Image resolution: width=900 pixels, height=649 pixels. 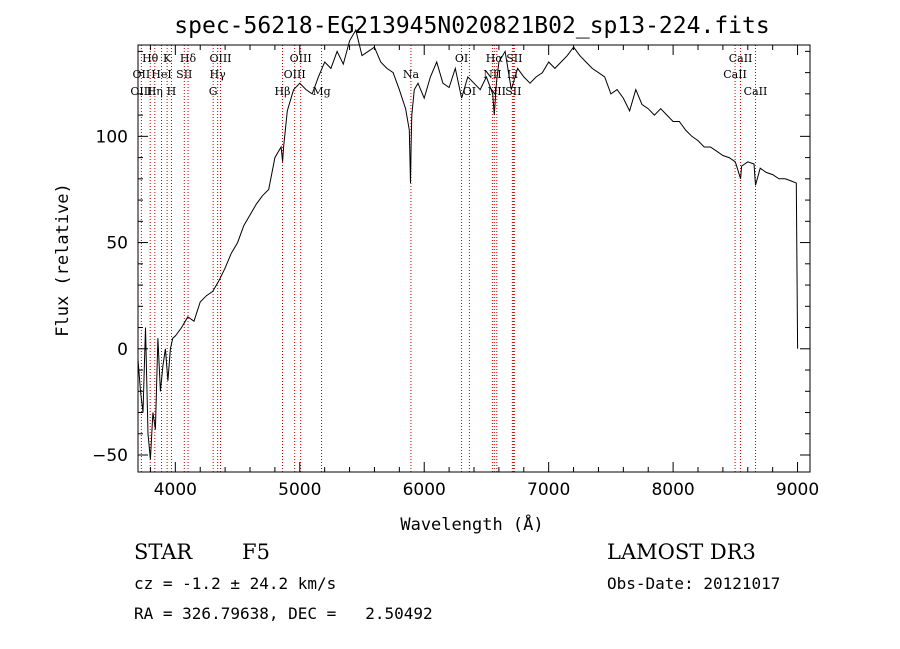 What do you see at coordinates (411, 74) in the screenshot?
I see `line-label: Na` at bounding box center [411, 74].